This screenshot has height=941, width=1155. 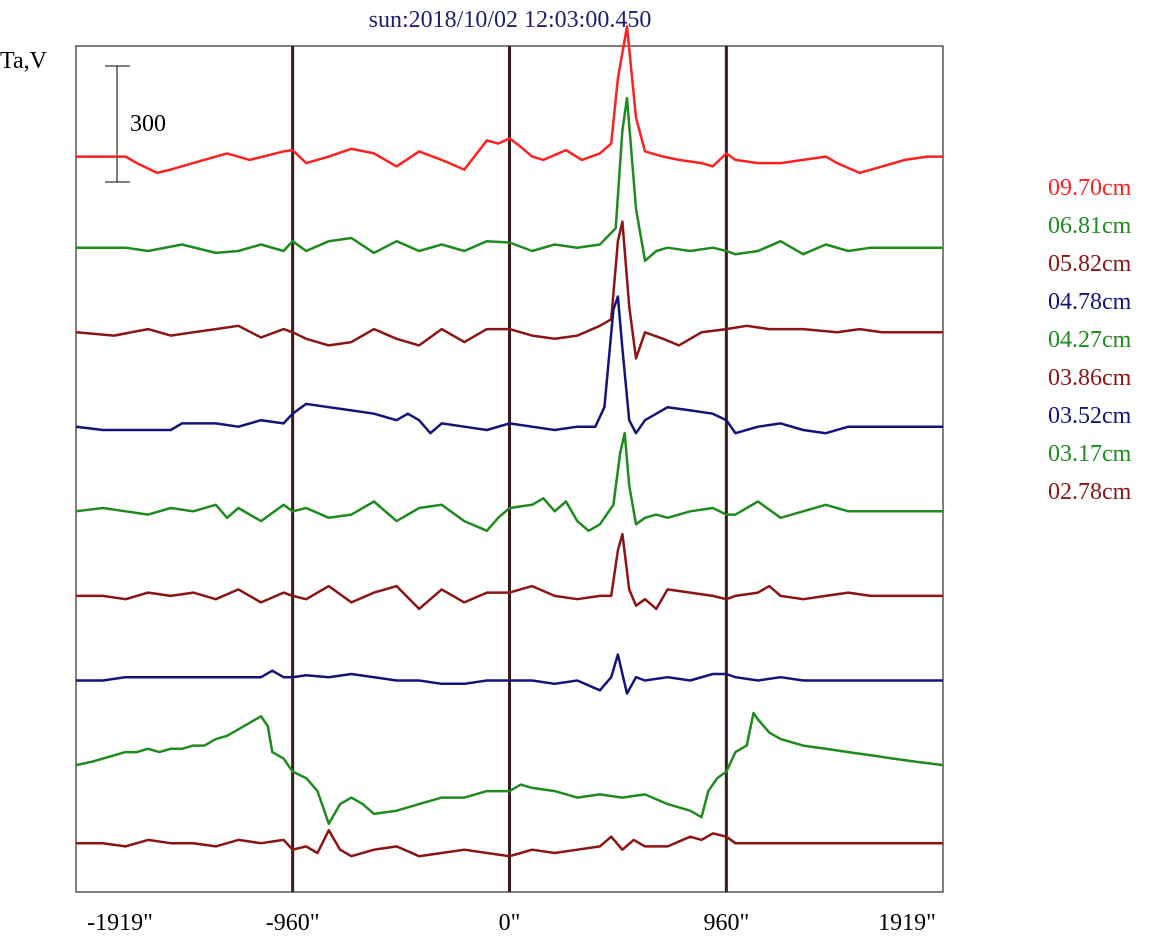 I want to click on legend-entry: 03.17cm, so click(x=1090, y=454).